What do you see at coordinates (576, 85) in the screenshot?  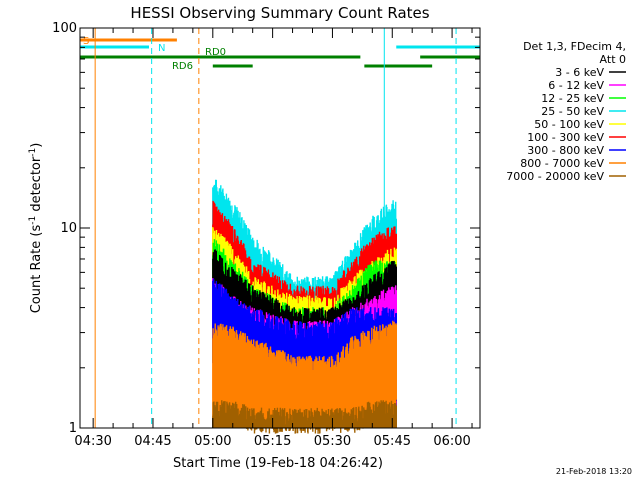 I see `legend-label: 6 - 12 keV` at bounding box center [576, 85].